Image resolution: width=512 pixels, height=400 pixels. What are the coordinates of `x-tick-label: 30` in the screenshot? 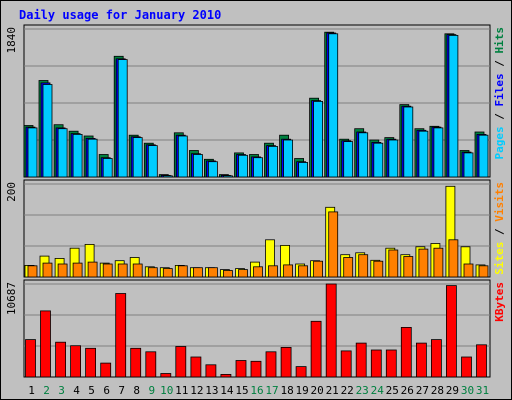 It's located at (467, 390).